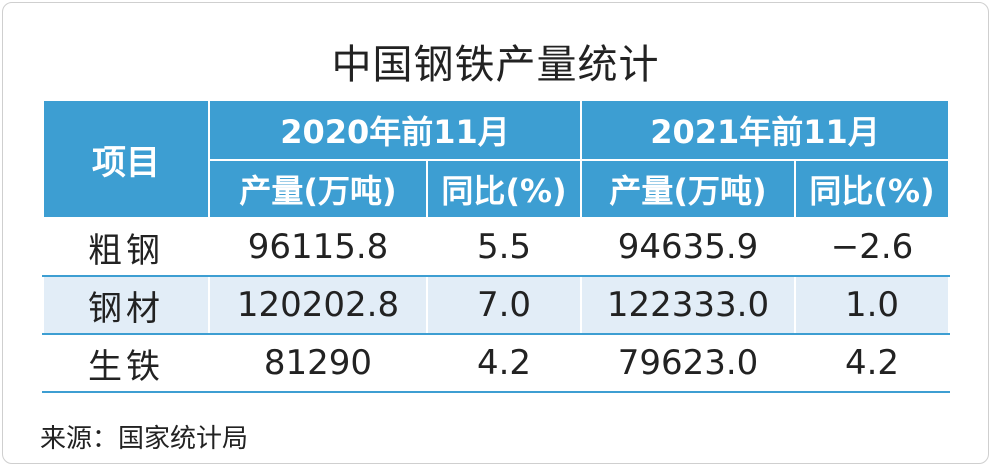 The height and width of the screenshot is (466, 991). I want to click on cell-yoy-2021: −2.6, so click(872, 247).